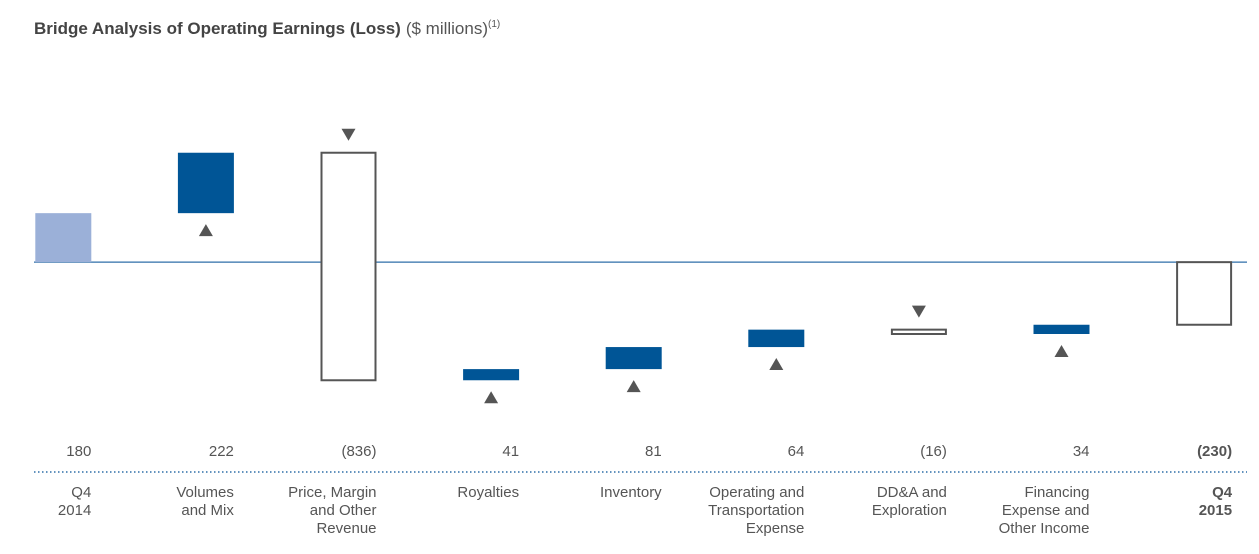  What do you see at coordinates (1056, 492) in the screenshot?
I see `category-label: Financing` at bounding box center [1056, 492].